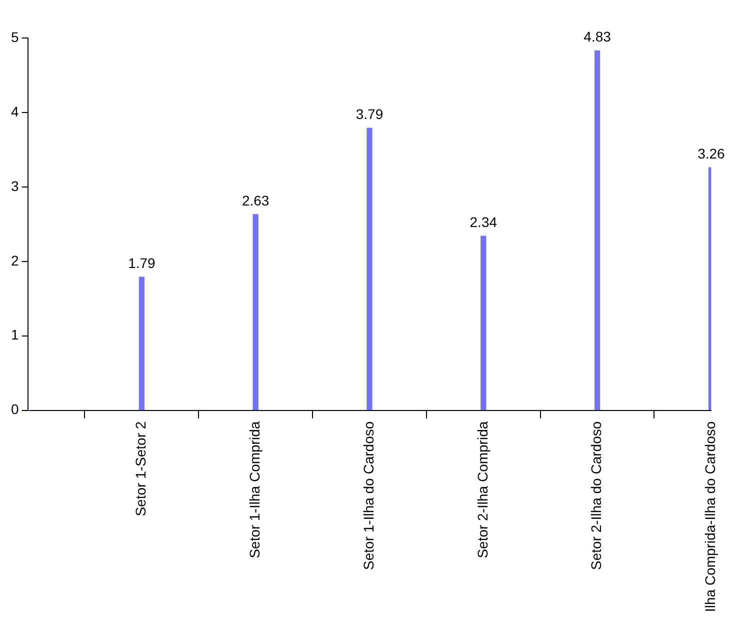 The height and width of the screenshot is (623, 739). Describe the element at coordinates (140, 468) in the screenshot. I see `x-tick-label: Setor 1-Setor 2` at that location.